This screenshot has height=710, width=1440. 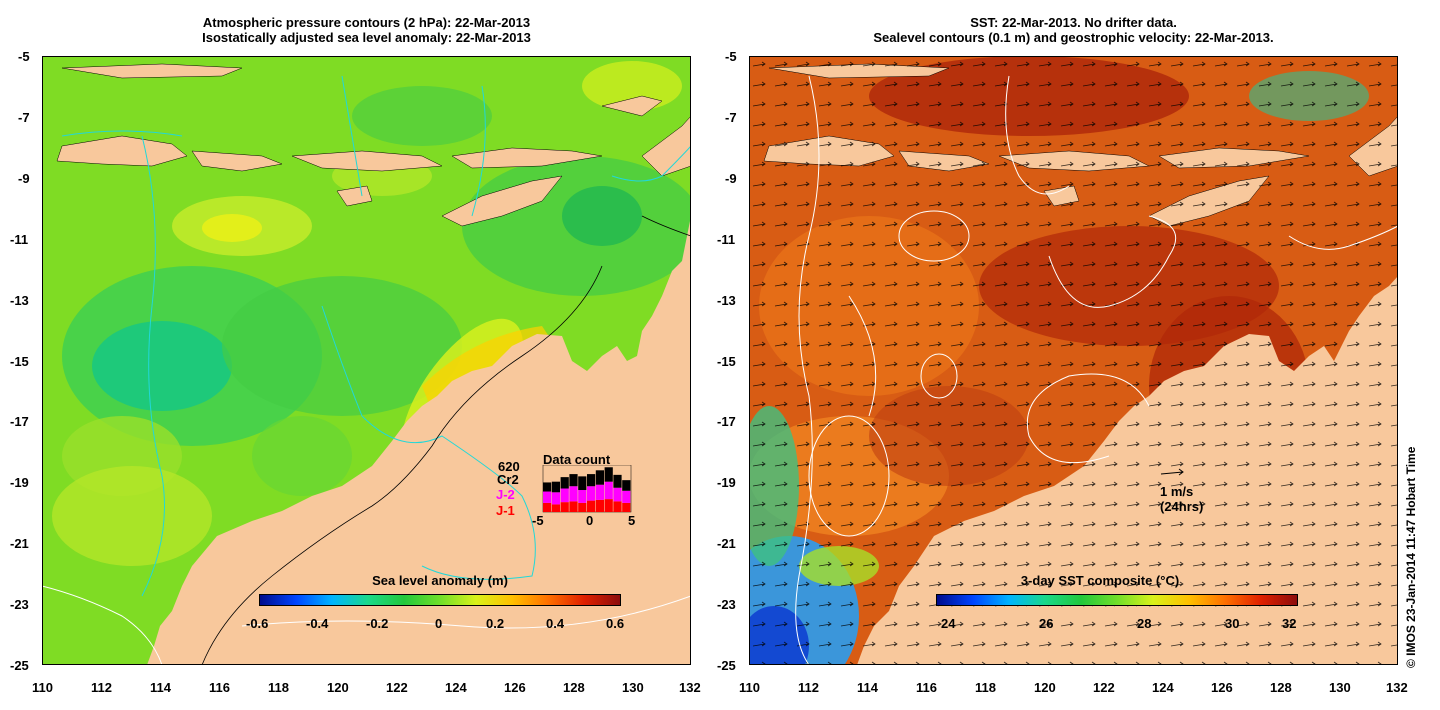 What do you see at coordinates (19, 300) in the screenshot?
I see `left-lat-tick: -13` at bounding box center [19, 300].